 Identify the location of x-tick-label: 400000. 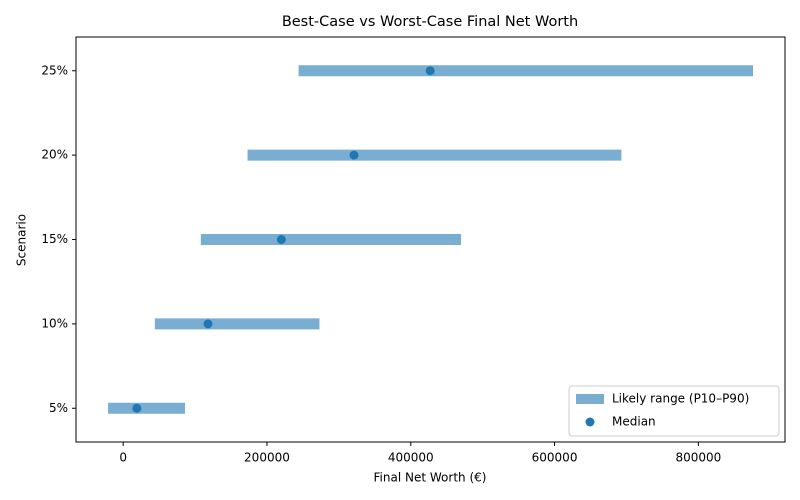
(411, 458).